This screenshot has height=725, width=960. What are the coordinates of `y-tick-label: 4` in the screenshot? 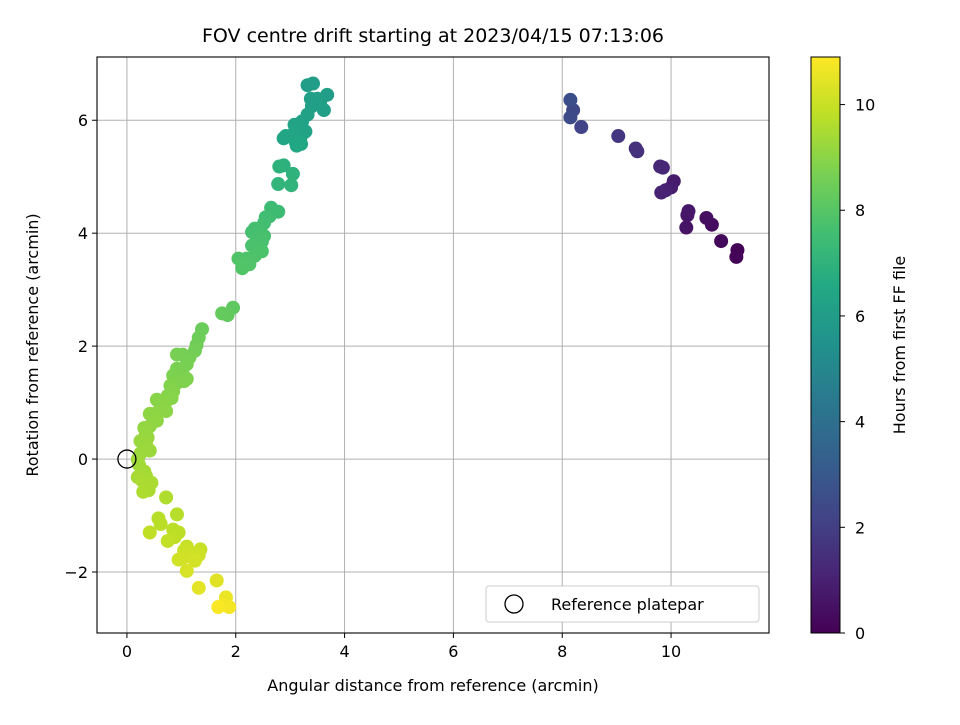 It's located at (83, 233).